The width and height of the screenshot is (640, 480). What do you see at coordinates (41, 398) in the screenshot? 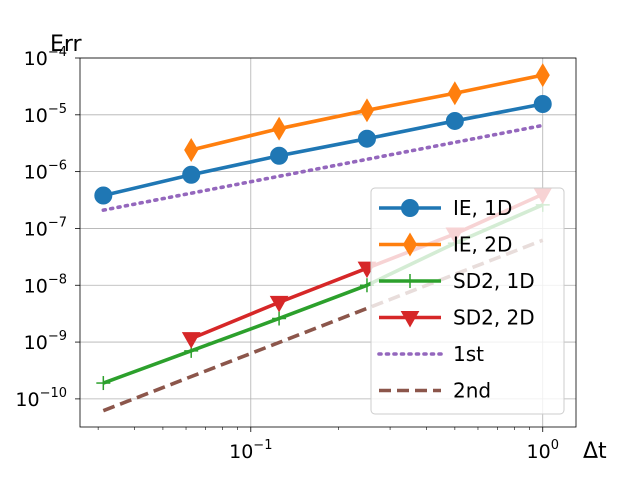
I see `y-tick-label: 10⁻¹⁰` at bounding box center [41, 398].